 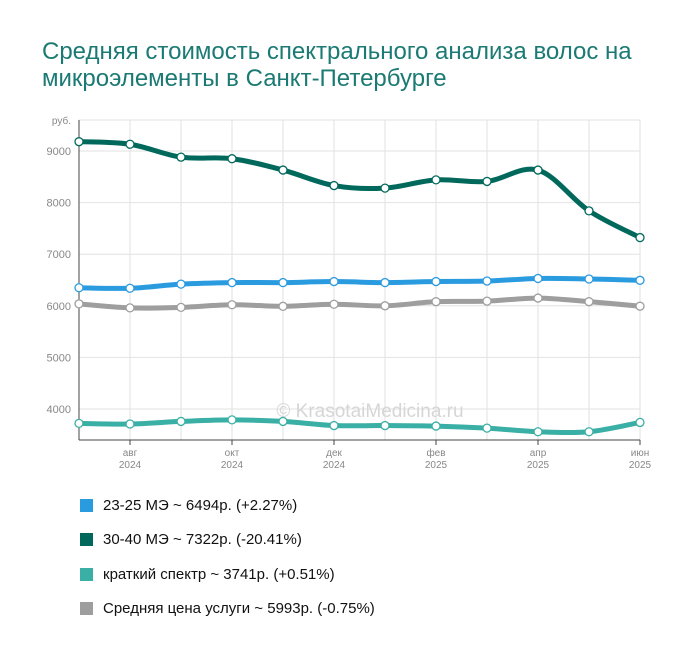 I want to click on legend-label: 23-25 МЭ ~ 6494р. (+2.27%), so click(x=200, y=505).